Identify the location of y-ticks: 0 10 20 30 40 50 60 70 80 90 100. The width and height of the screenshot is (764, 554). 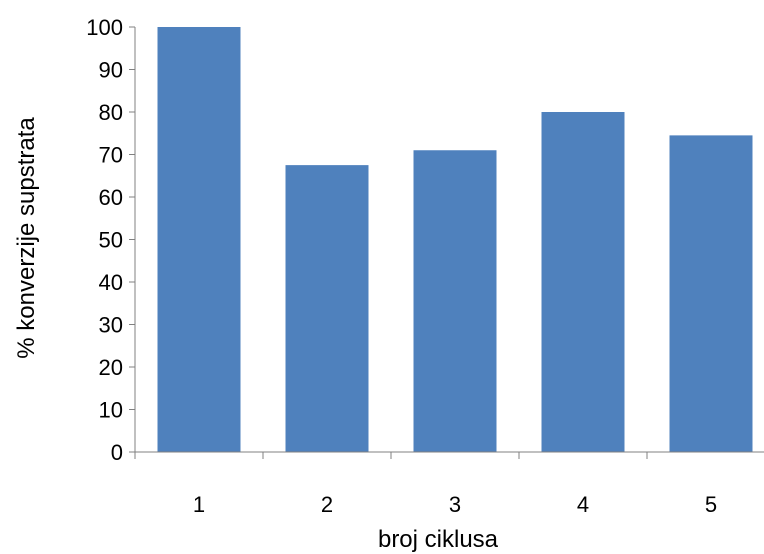
(110, 240).